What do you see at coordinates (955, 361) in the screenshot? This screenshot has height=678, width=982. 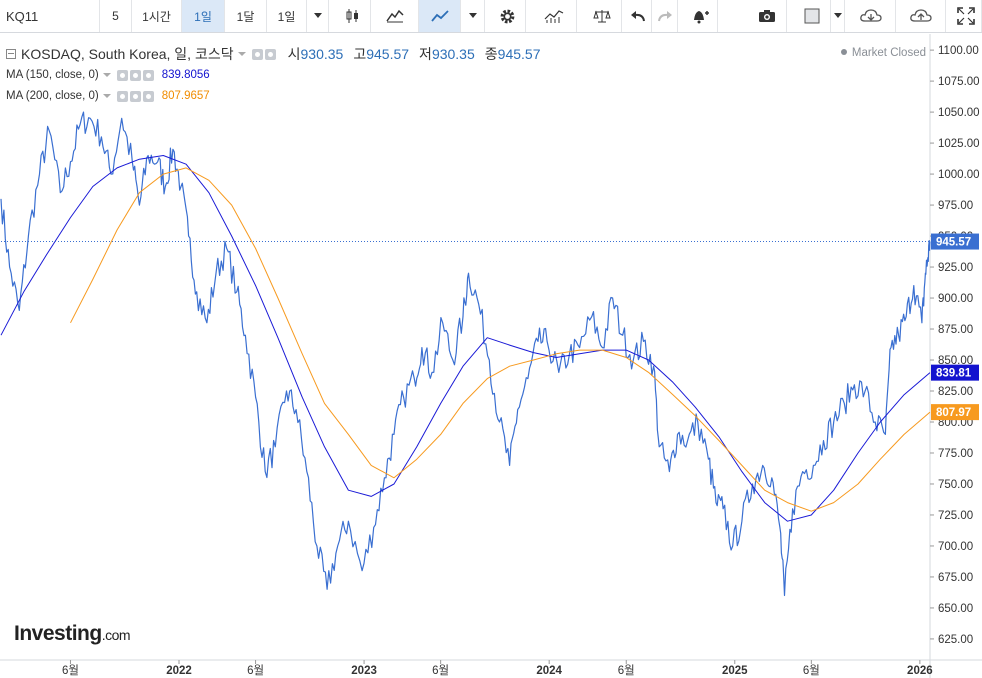 I see `y-tick-label: 850.00` at bounding box center [955, 361].